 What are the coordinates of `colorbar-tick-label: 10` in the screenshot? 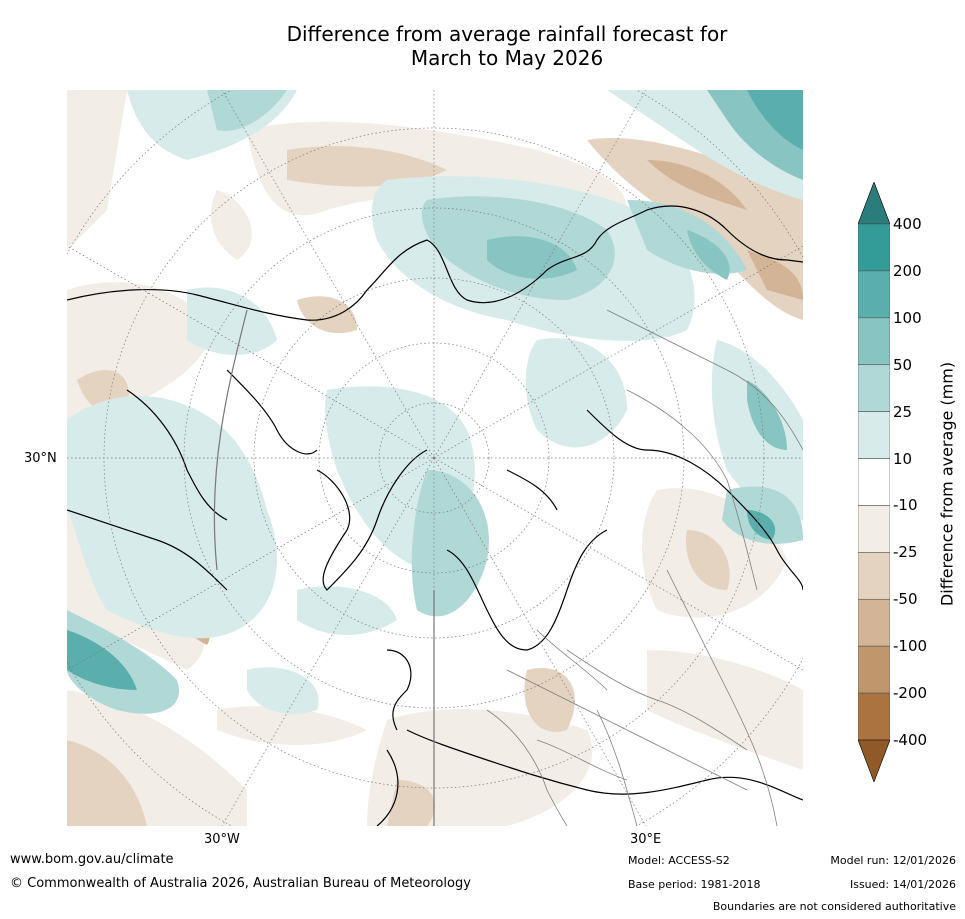 It's located at (903, 458).